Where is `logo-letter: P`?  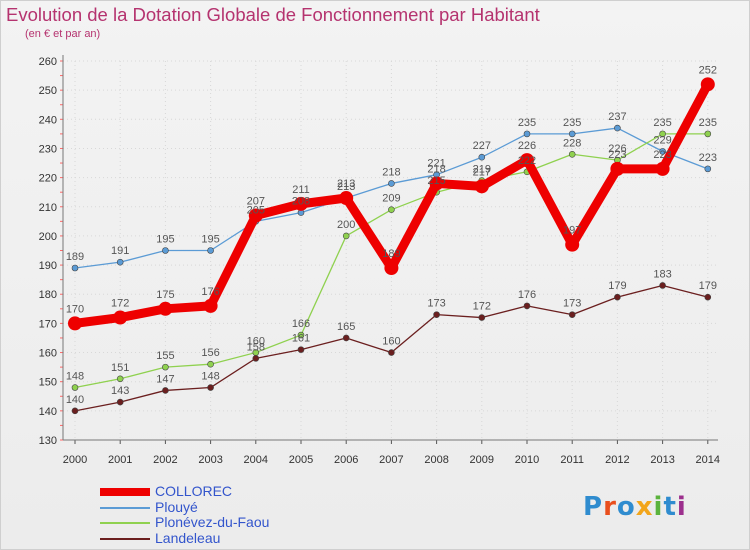 logo-letter: P is located at coordinates (593, 507).